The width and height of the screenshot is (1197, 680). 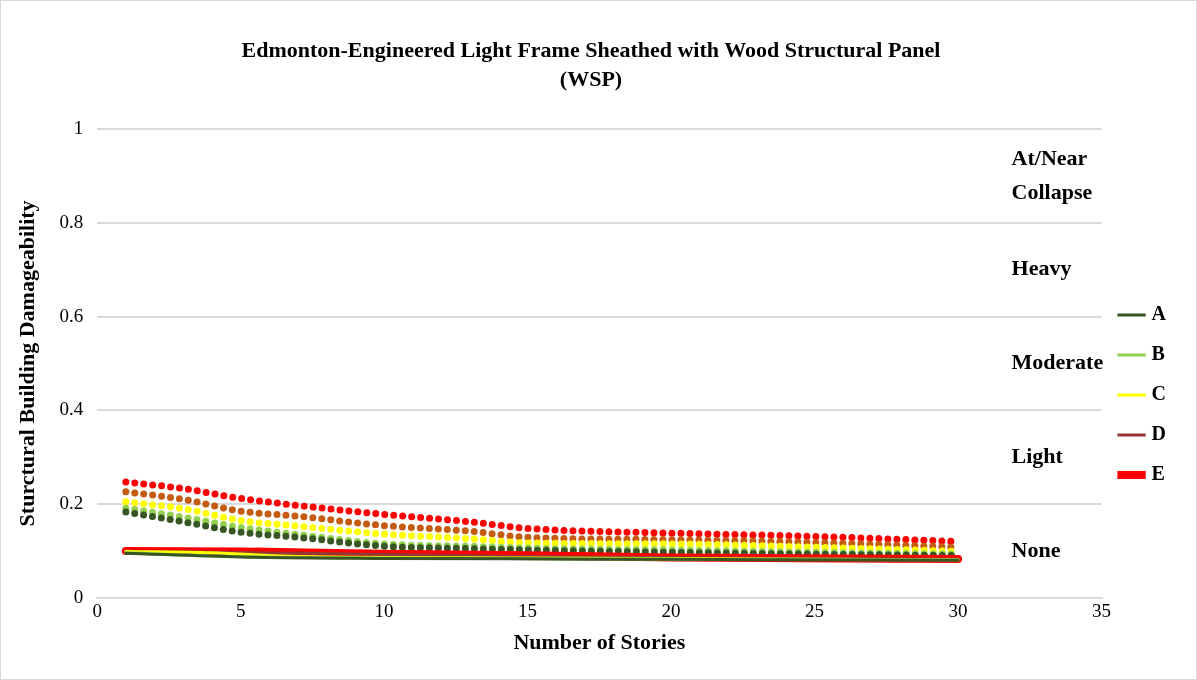 What do you see at coordinates (1159, 313) in the screenshot?
I see `legend-label: A` at bounding box center [1159, 313].